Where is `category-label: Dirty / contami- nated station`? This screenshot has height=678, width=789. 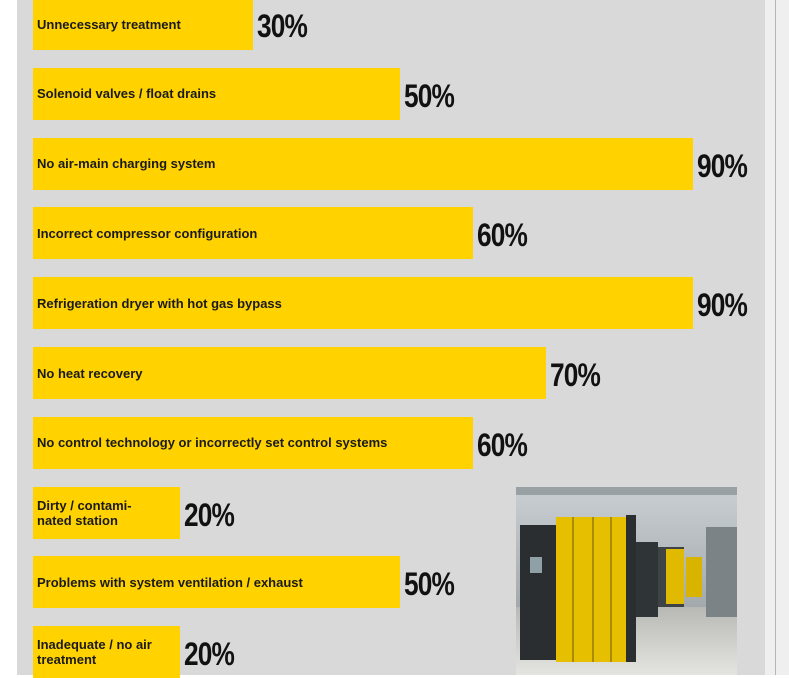 category-label: Dirty / contami- nated station is located at coordinates (84, 512).